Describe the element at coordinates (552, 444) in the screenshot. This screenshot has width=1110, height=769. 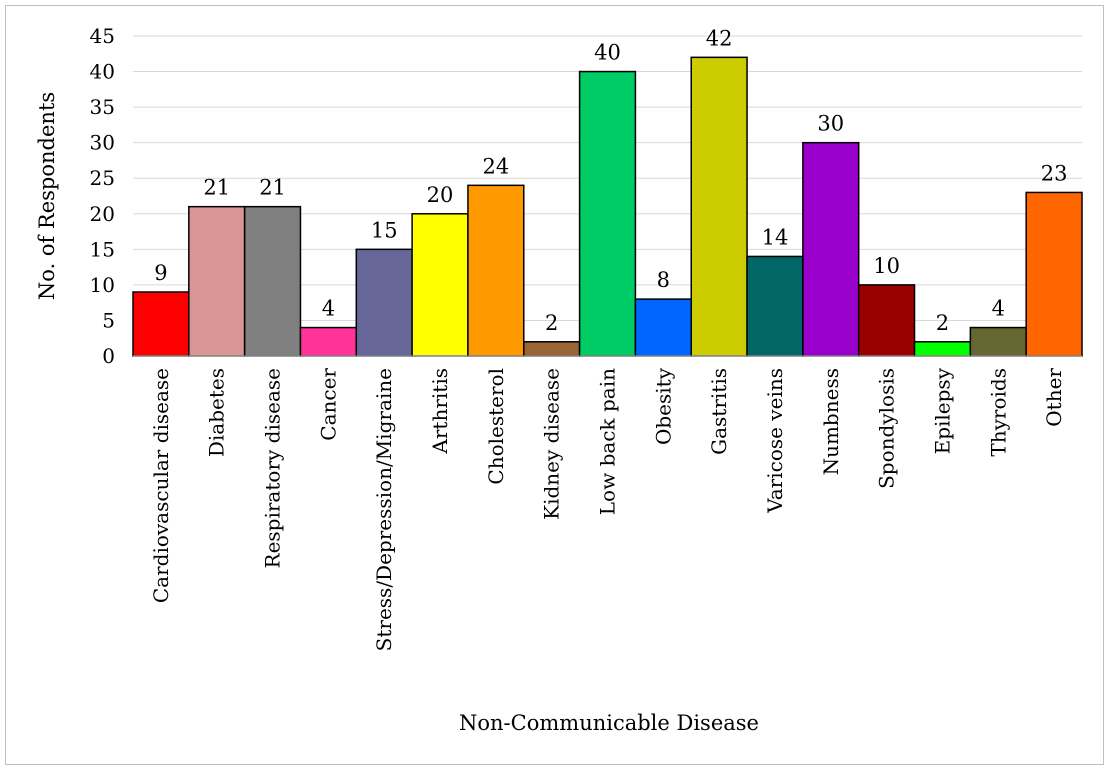
I see `category-label: Kidney disease` at that location.